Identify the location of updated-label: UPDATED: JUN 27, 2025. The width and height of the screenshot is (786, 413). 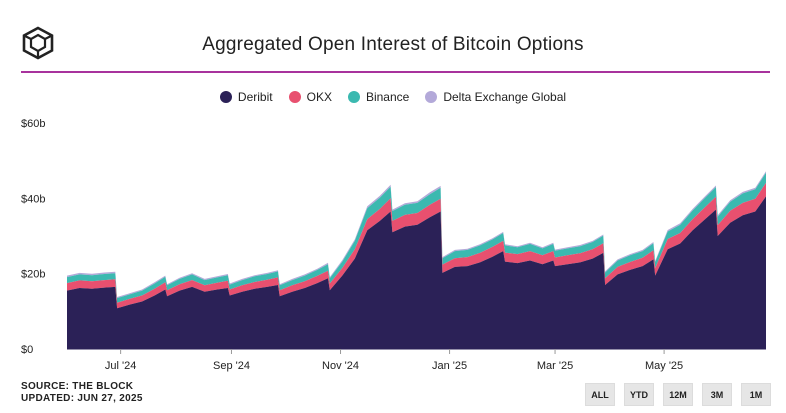
(82, 398).